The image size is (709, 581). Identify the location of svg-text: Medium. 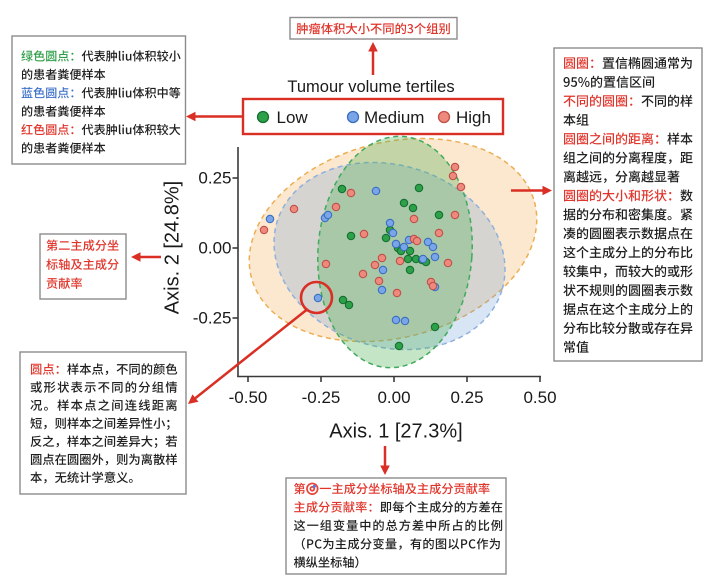
(394, 117).